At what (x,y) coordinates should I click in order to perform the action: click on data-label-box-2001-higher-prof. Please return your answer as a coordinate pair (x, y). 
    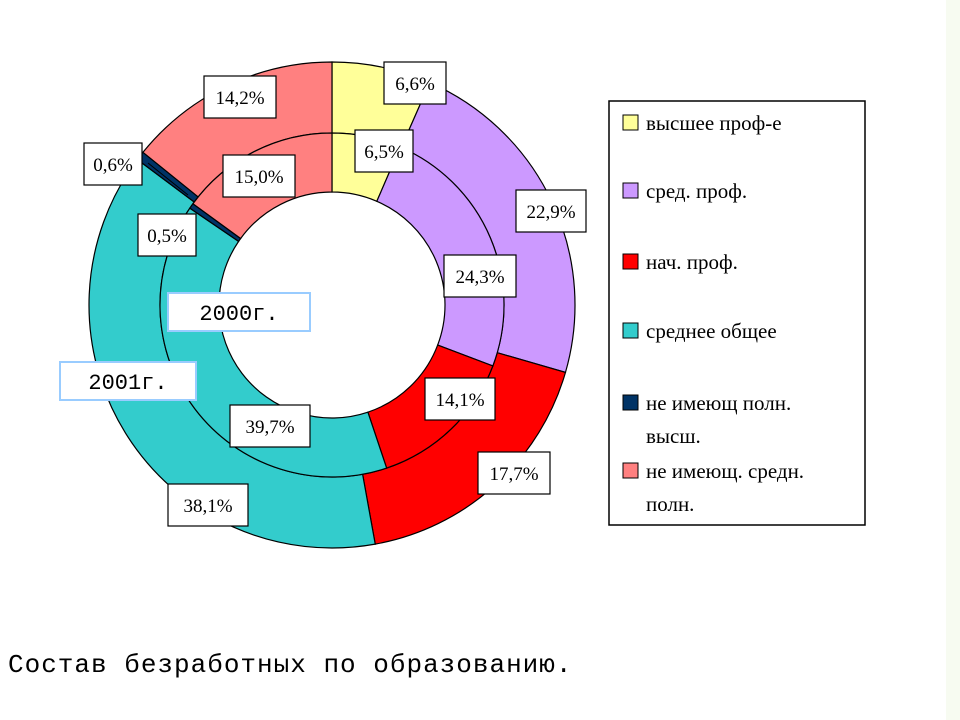
    Looking at the image, I should click on (415, 83).